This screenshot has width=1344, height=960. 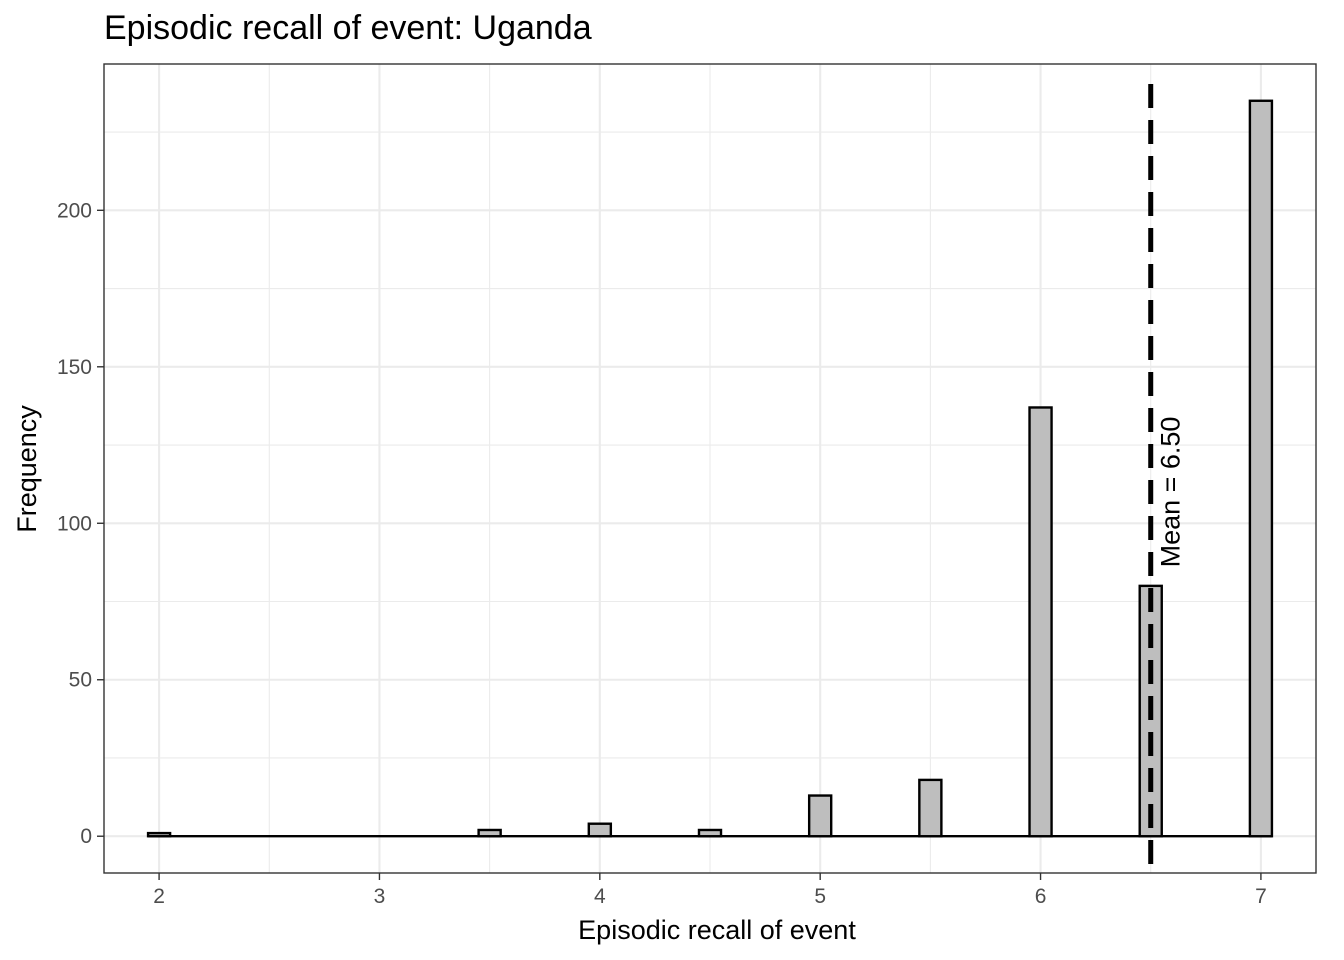 I want to click on x-tick-label: 7, so click(x=1261, y=896).